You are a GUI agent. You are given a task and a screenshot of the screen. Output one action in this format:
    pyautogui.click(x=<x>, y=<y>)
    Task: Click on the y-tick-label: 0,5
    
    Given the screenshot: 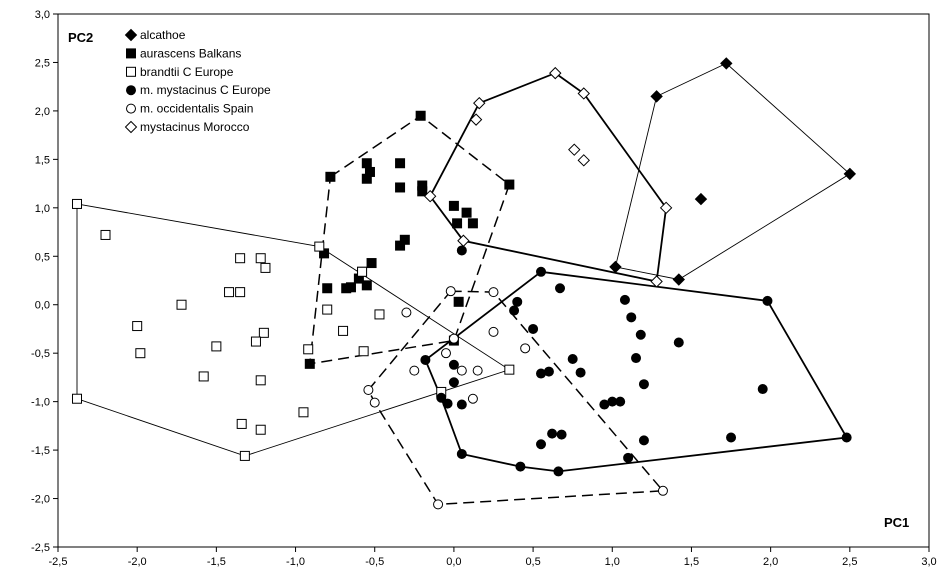 What is the action you would take?
    pyautogui.click(x=42, y=257)
    